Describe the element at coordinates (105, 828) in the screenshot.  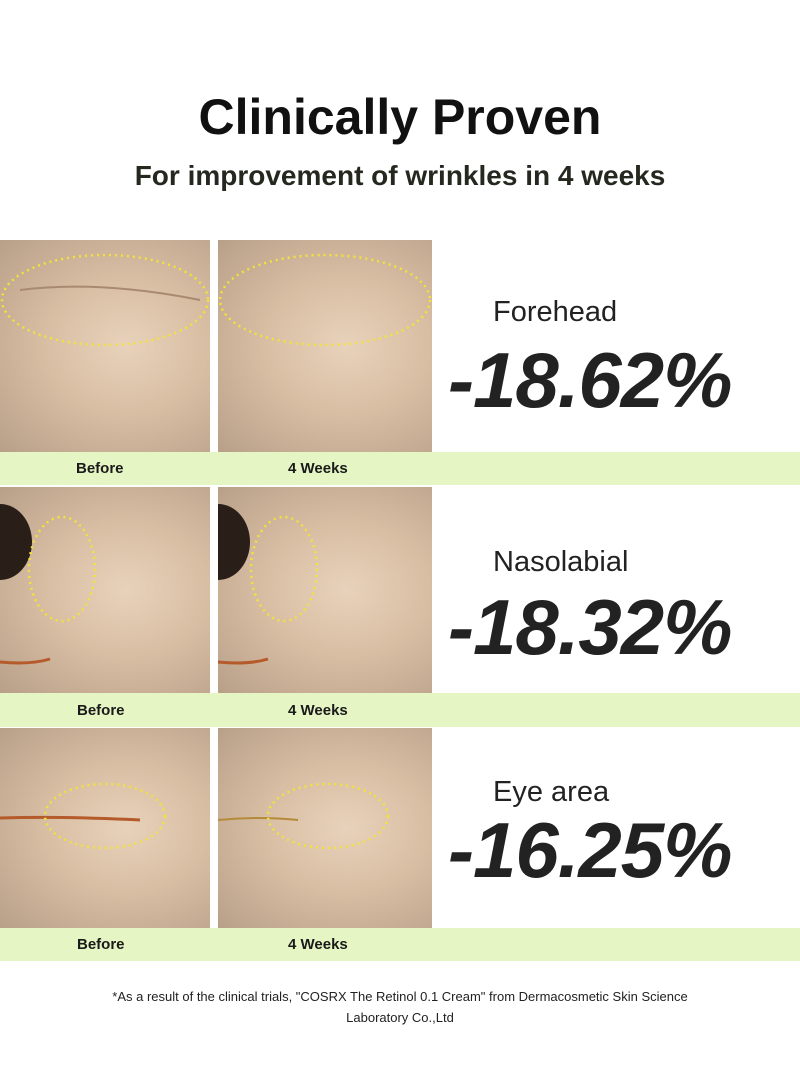
I see `eye-area-before-photo` at that location.